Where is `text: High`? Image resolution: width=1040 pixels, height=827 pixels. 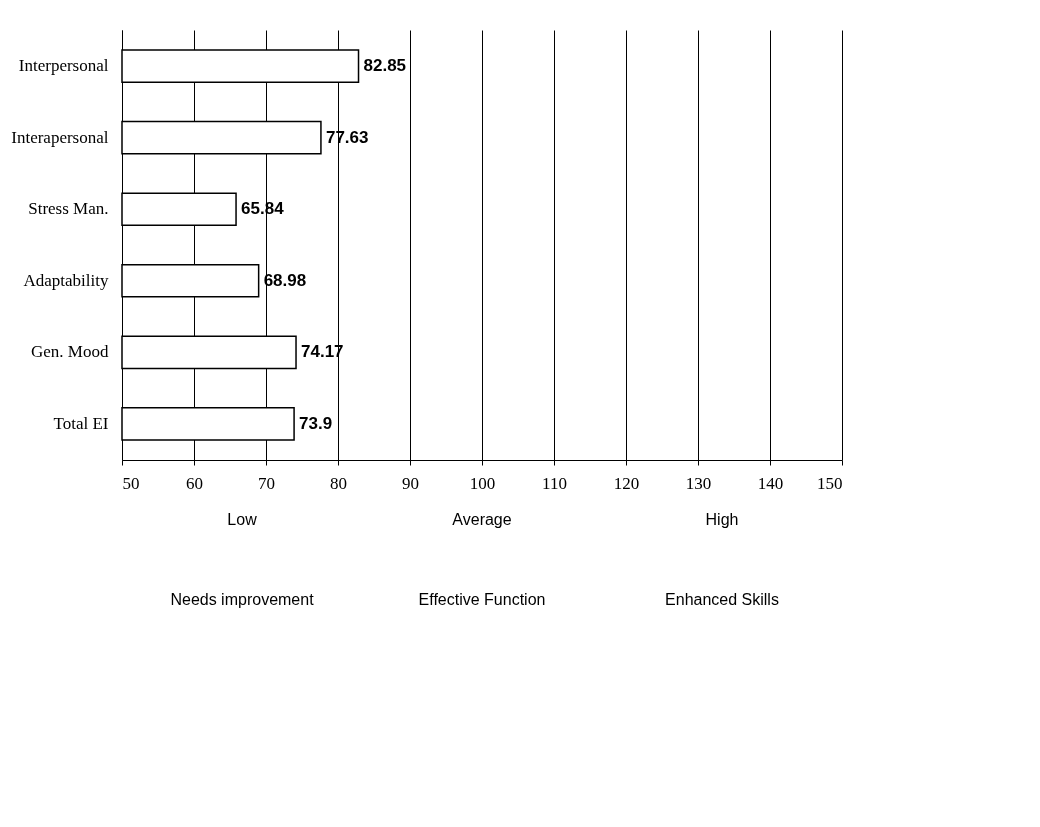 text: High is located at coordinates (722, 519).